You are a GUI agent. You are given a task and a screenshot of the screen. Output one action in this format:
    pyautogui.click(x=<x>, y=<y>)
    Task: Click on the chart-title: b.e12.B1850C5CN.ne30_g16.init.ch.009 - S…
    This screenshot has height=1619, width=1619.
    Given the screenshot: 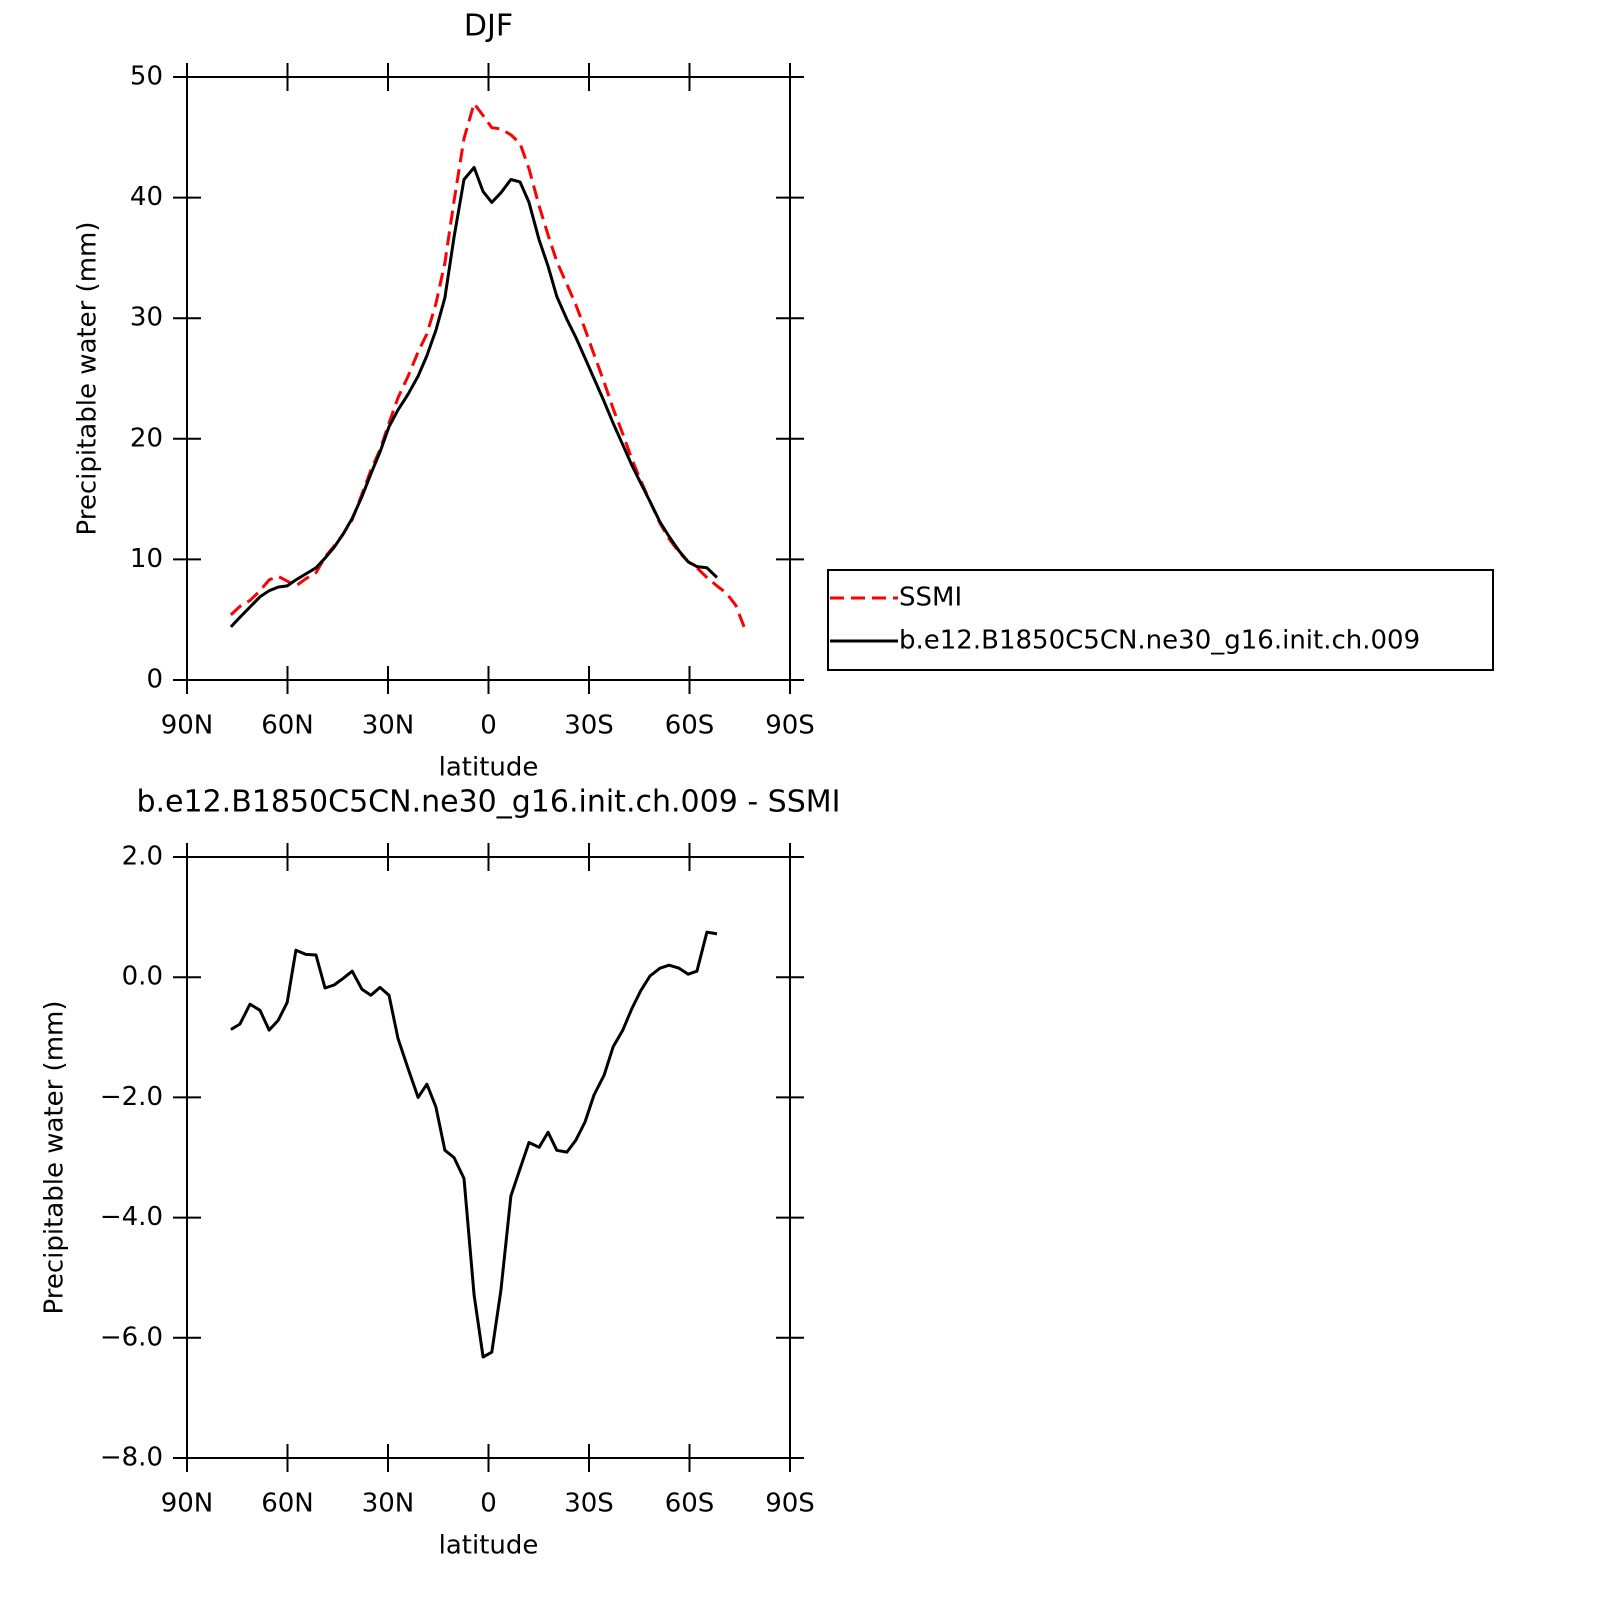 What is the action you would take?
    pyautogui.click(x=488, y=802)
    